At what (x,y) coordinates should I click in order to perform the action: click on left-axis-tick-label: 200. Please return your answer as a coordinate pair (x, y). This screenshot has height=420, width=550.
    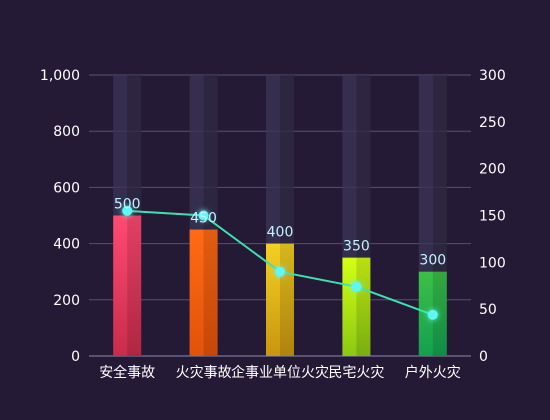
    Looking at the image, I should click on (66, 301).